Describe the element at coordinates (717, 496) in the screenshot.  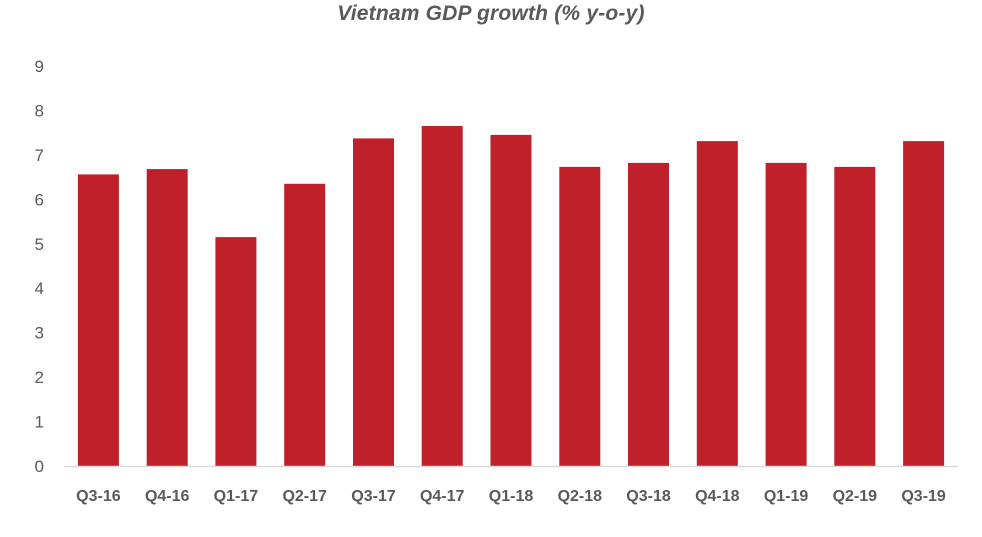
I see `x-tick-label: Q4-18` at that location.